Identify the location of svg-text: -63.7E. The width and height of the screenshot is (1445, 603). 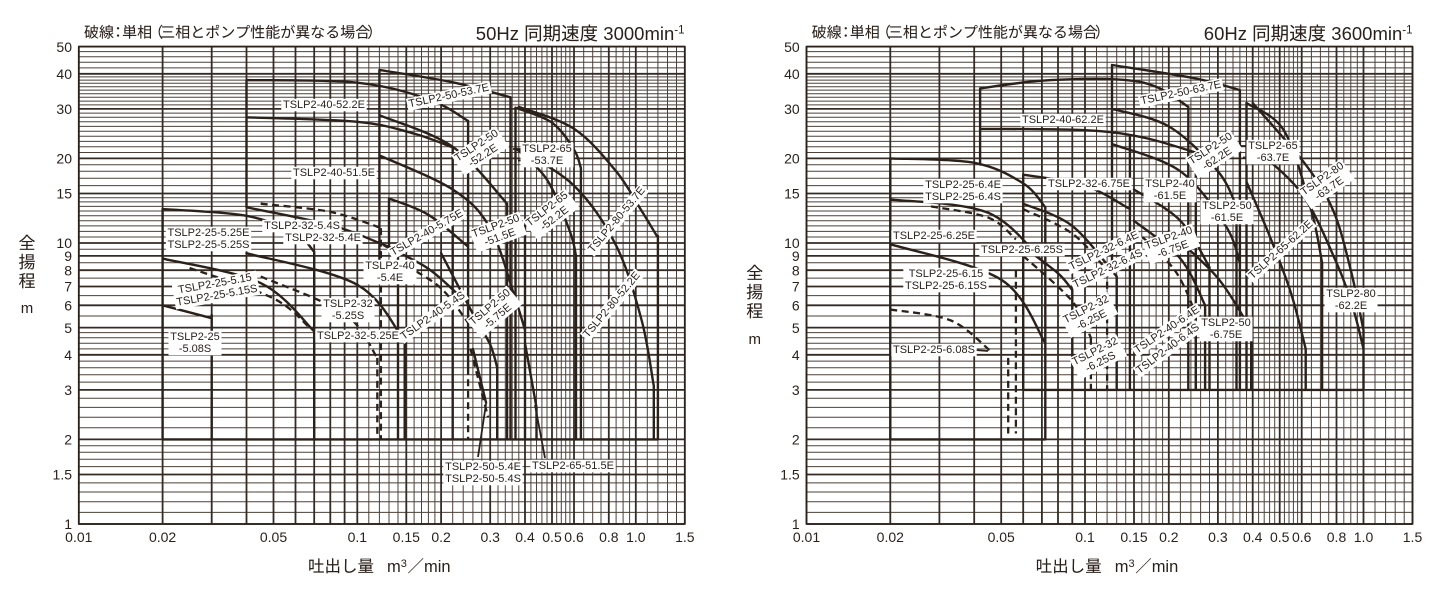
(1273, 158).